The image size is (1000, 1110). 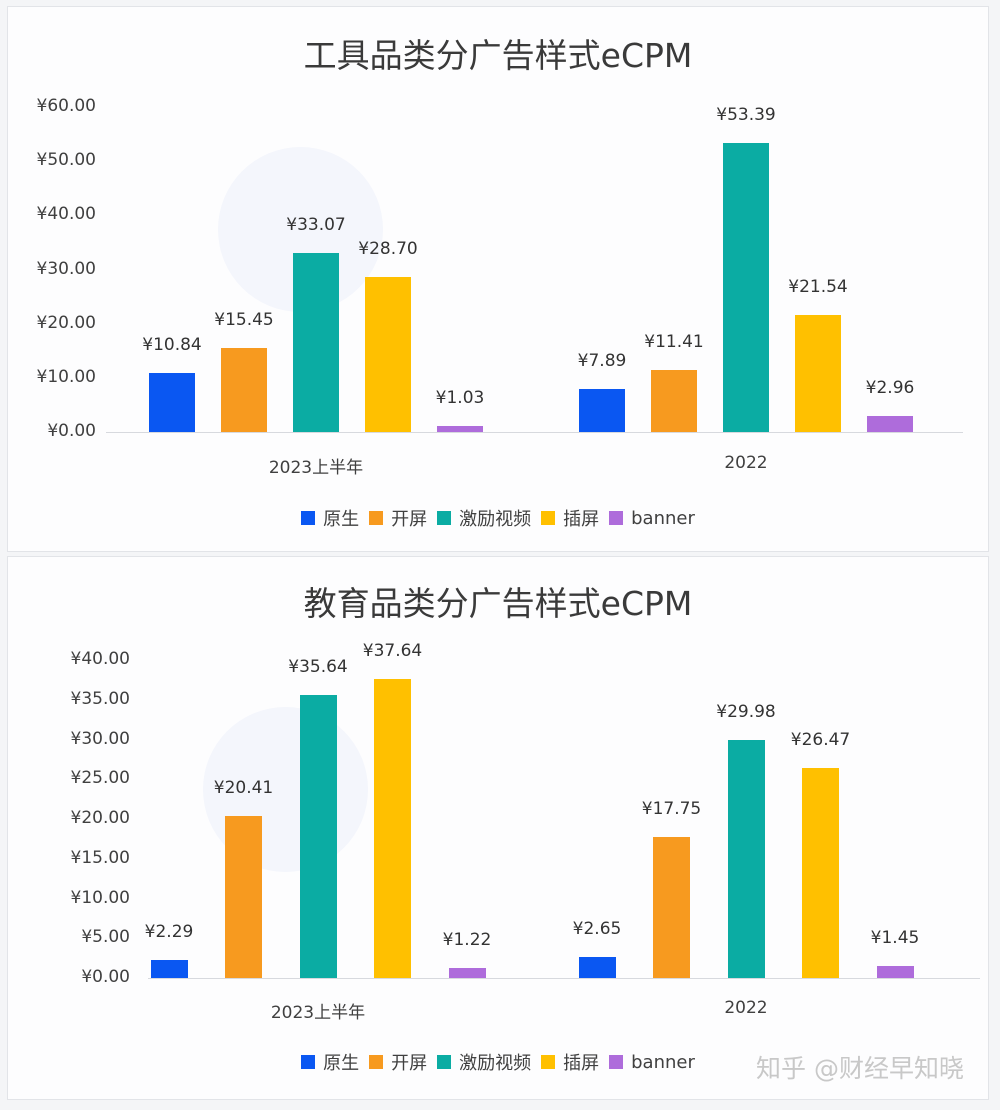 What do you see at coordinates (890, 387) in the screenshot?
I see `data-label: ¥2.96` at bounding box center [890, 387].